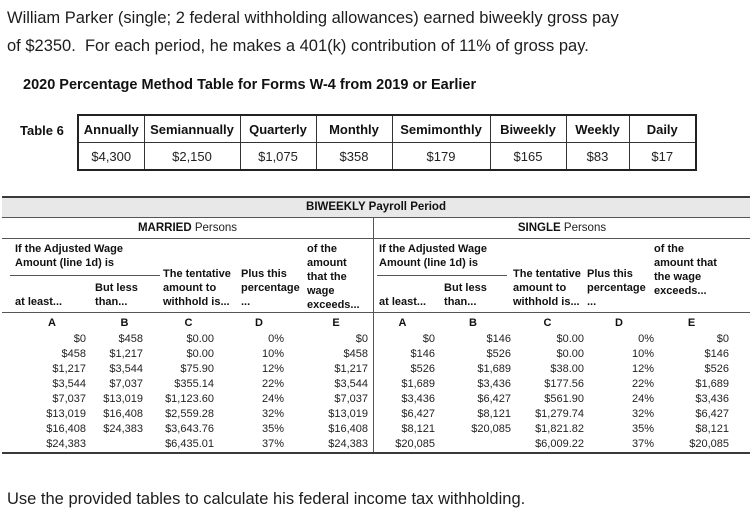  Describe the element at coordinates (272, 414) in the screenshot. I see `wage-bracket-cell: 32%` at that location.